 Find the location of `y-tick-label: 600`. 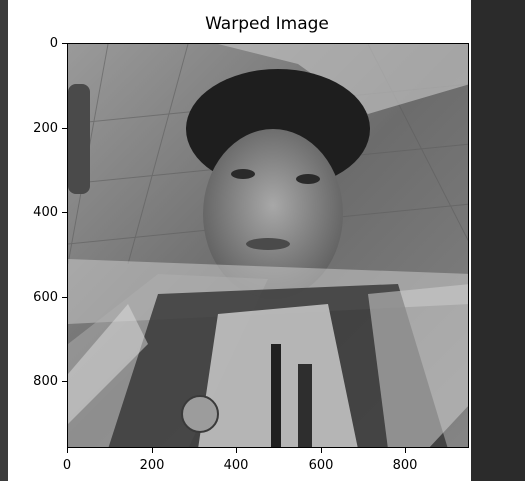

y-tick-label: 600 is located at coordinates (45, 297).